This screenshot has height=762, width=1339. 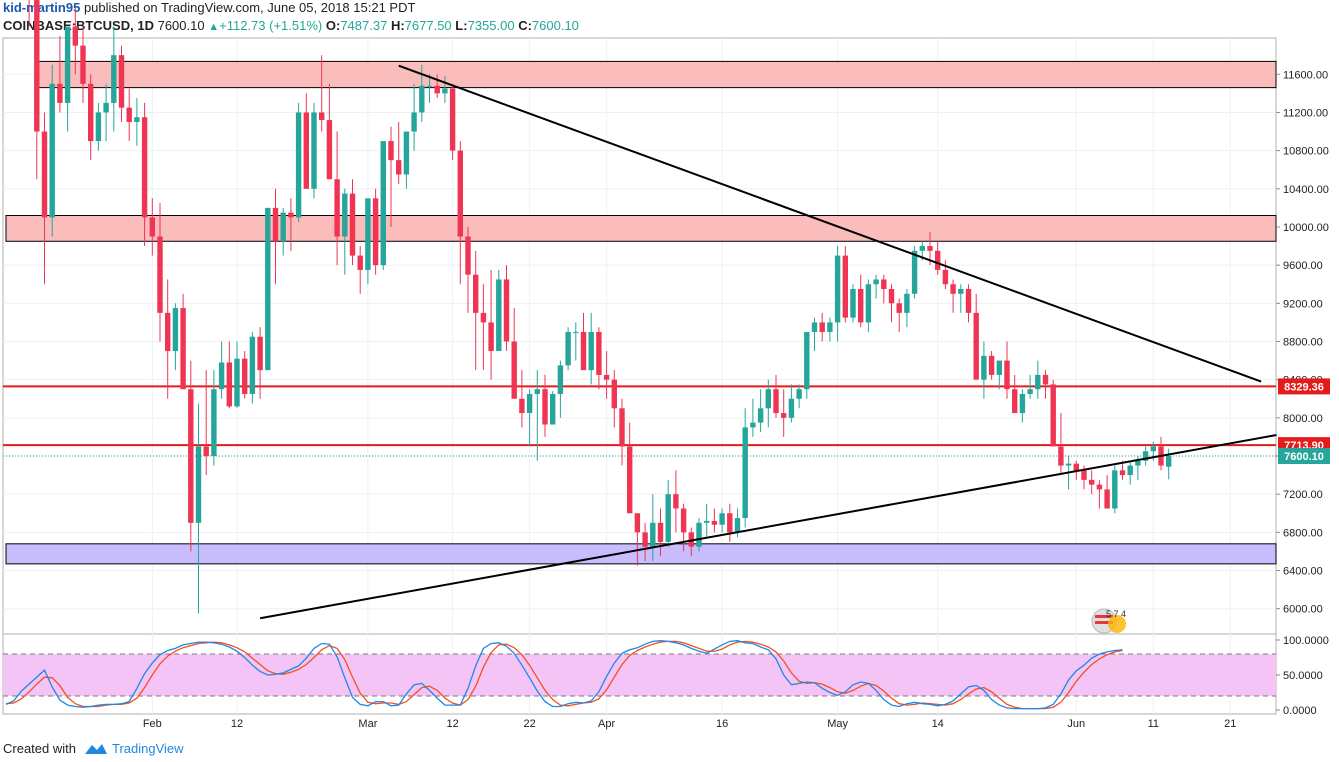 I want to click on author-name: kid-martin95, so click(x=42, y=7).